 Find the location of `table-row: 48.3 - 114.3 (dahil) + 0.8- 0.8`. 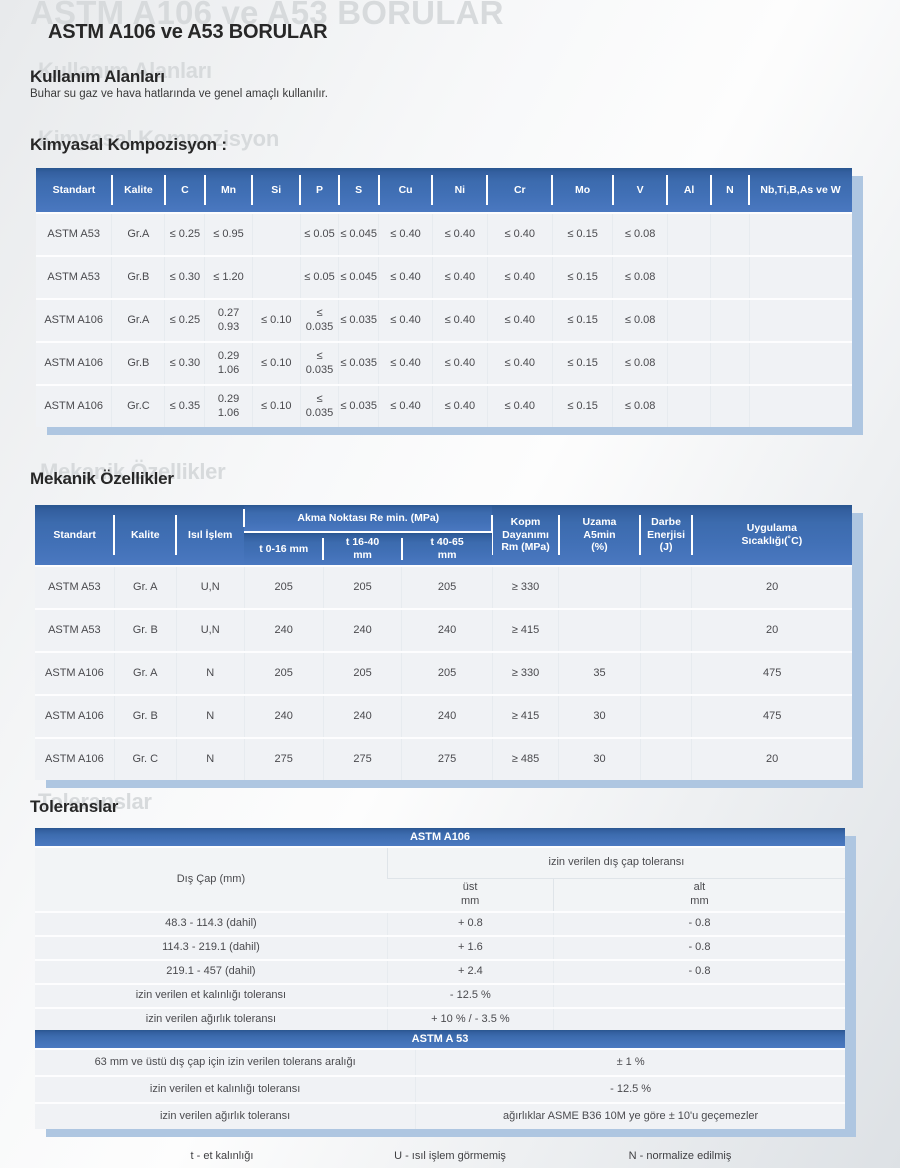

table-row: 48.3 - 114.3 (dahil) + 0.8- 0.8 is located at coordinates (440, 923).